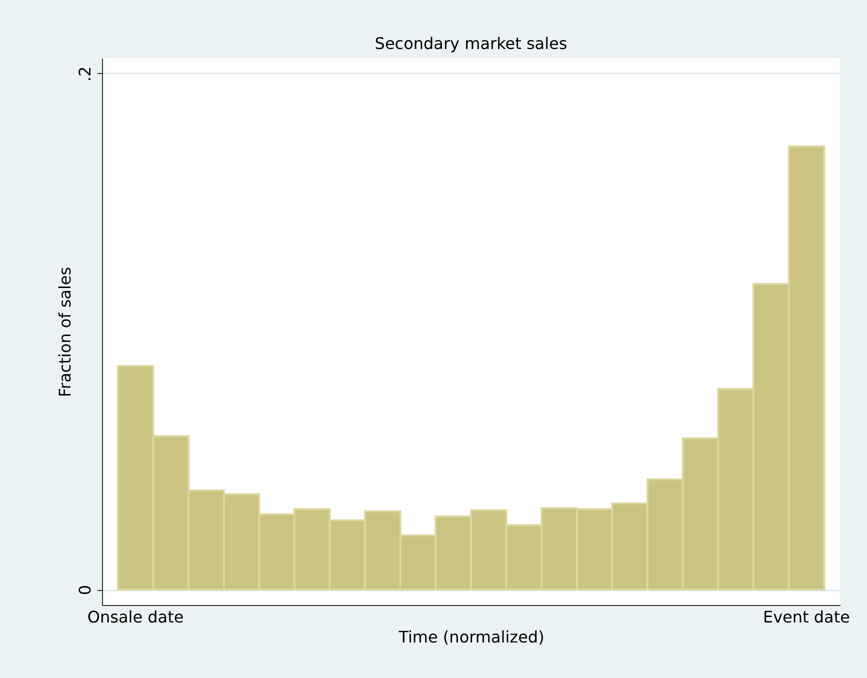 This screenshot has height=678, width=867. I want to click on chart-title: Secondary market sales, so click(471, 43).